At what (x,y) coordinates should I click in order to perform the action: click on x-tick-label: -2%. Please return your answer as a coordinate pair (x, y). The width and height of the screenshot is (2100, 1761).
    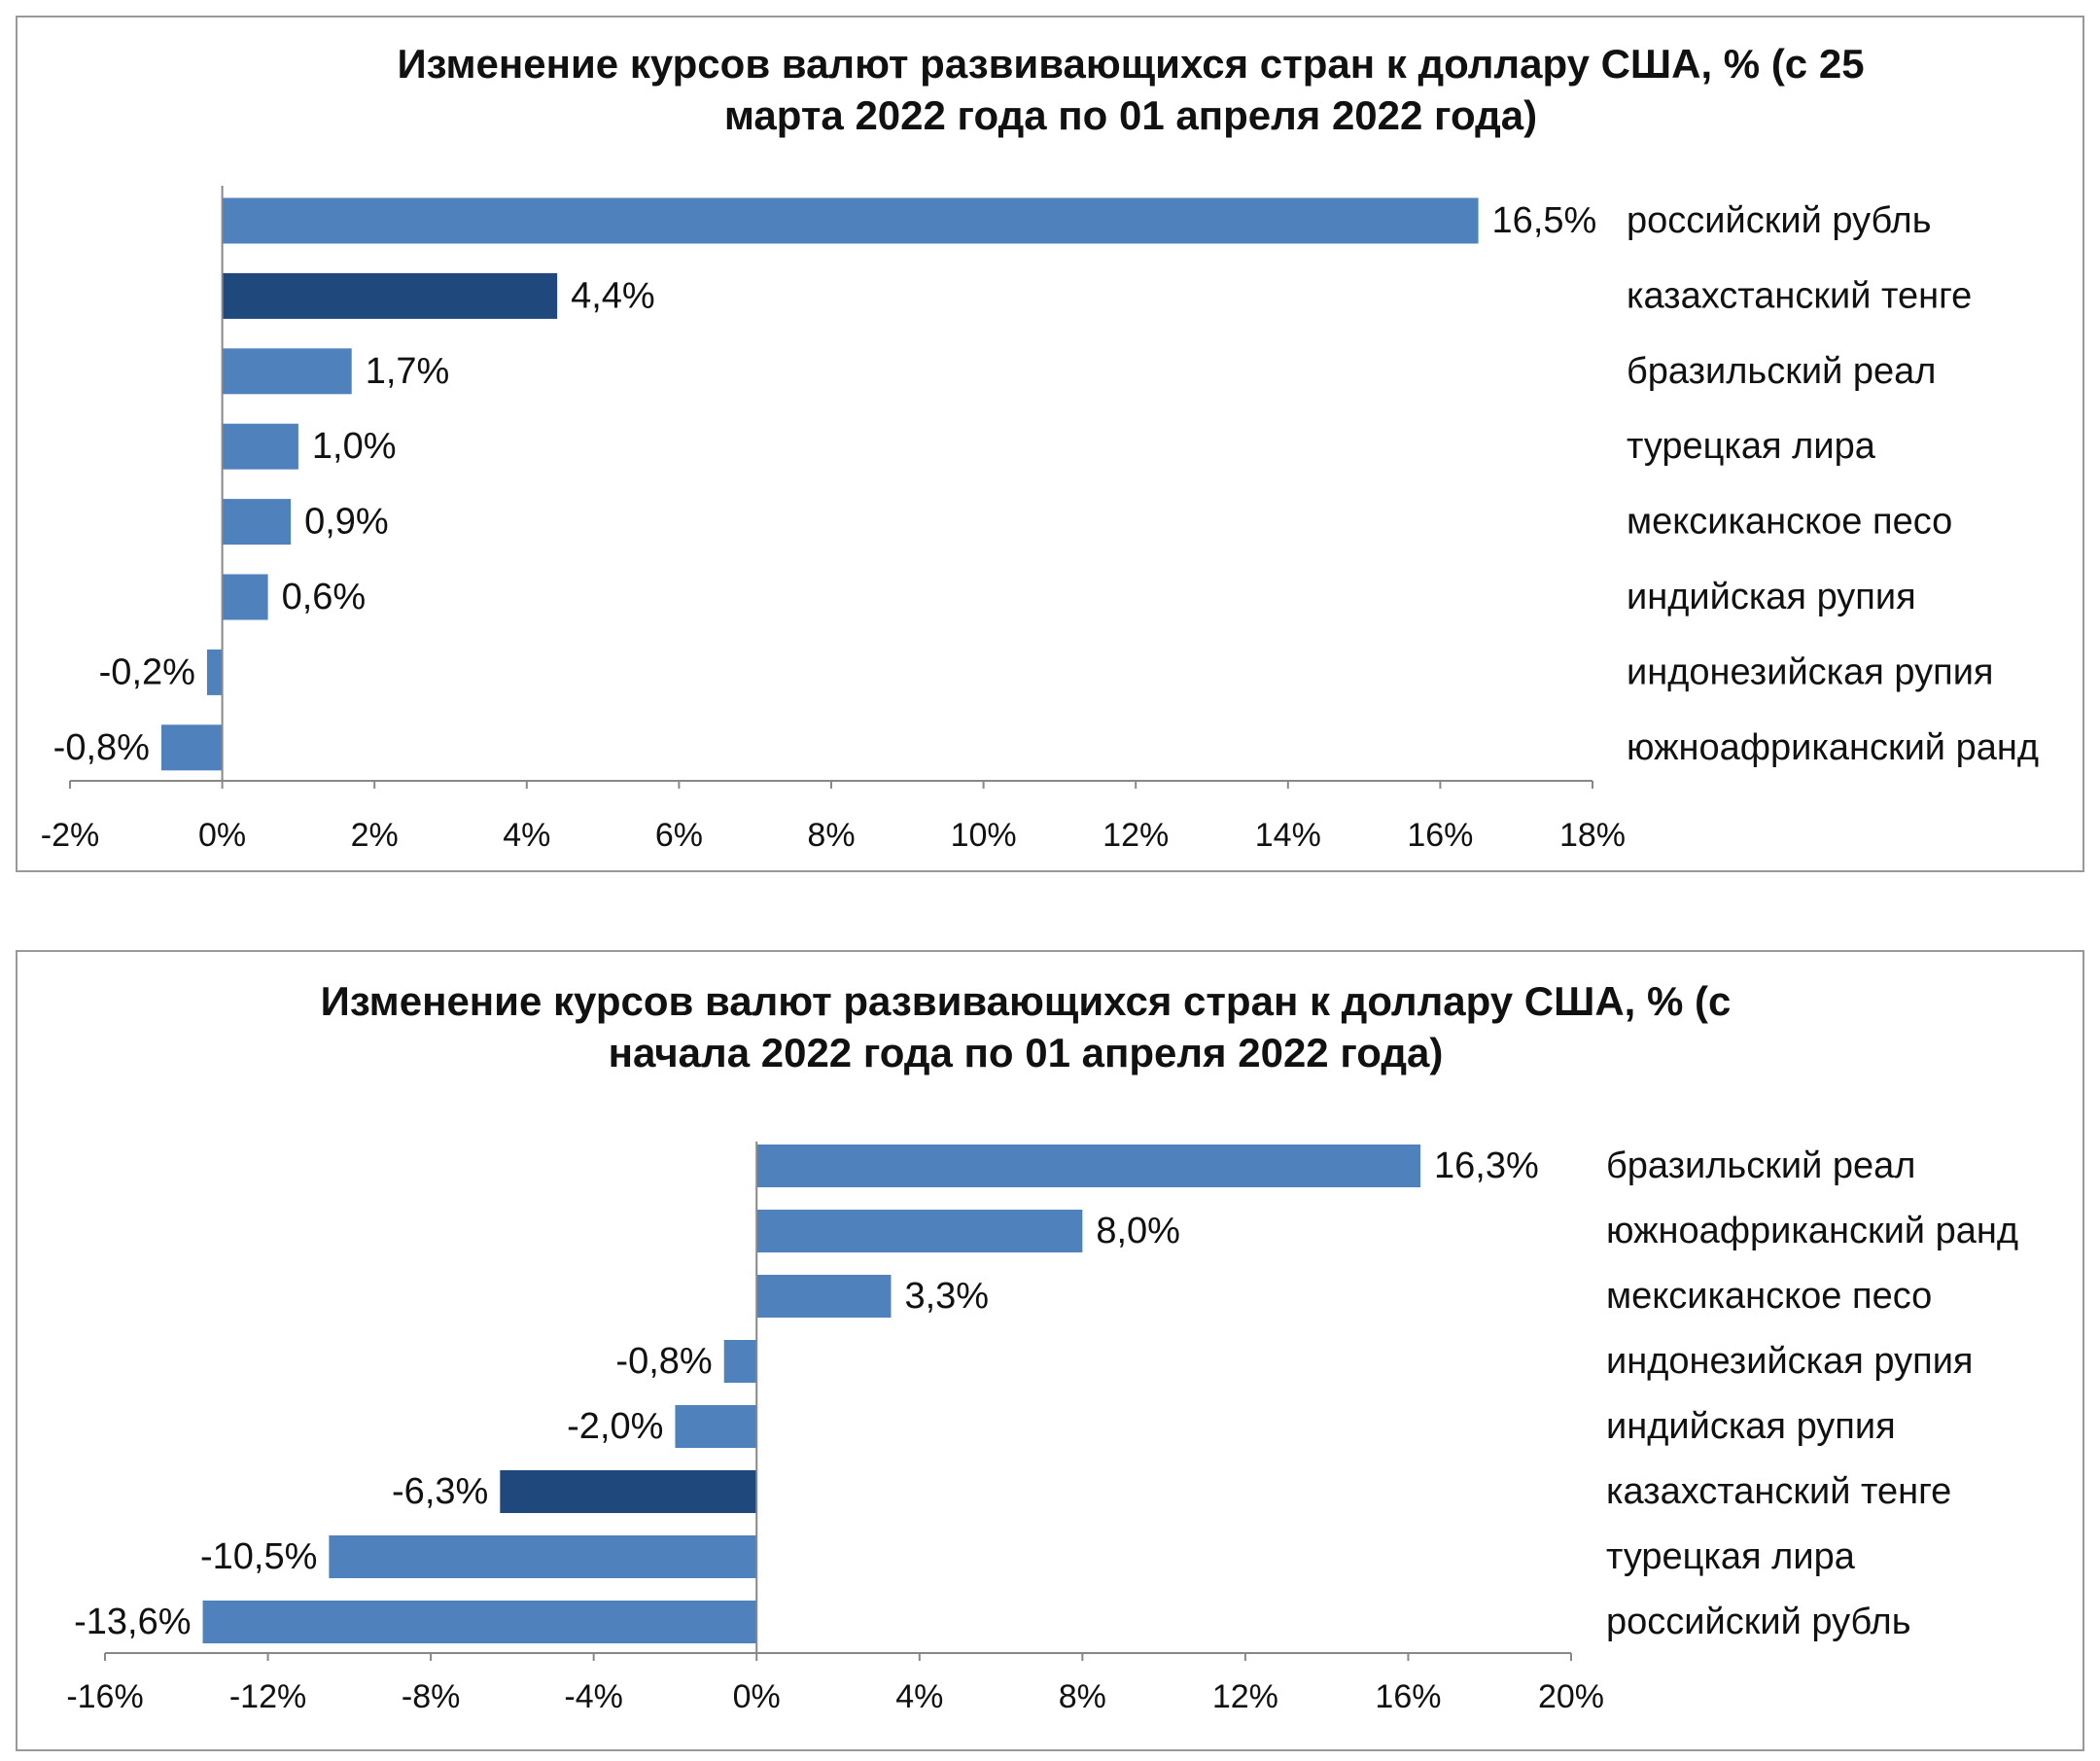
    Looking at the image, I should click on (70, 835).